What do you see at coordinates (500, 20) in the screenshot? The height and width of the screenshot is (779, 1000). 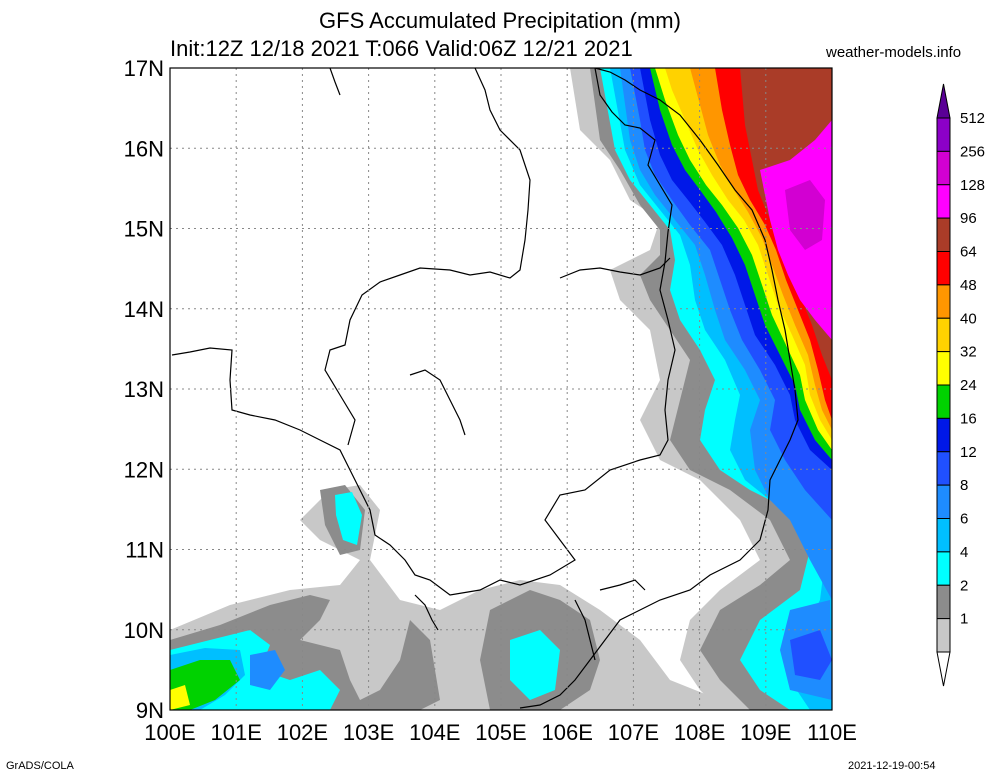 I see `chart-title: GFS Accumulated Precipitation (mm)` at bounding box center [500, 20].